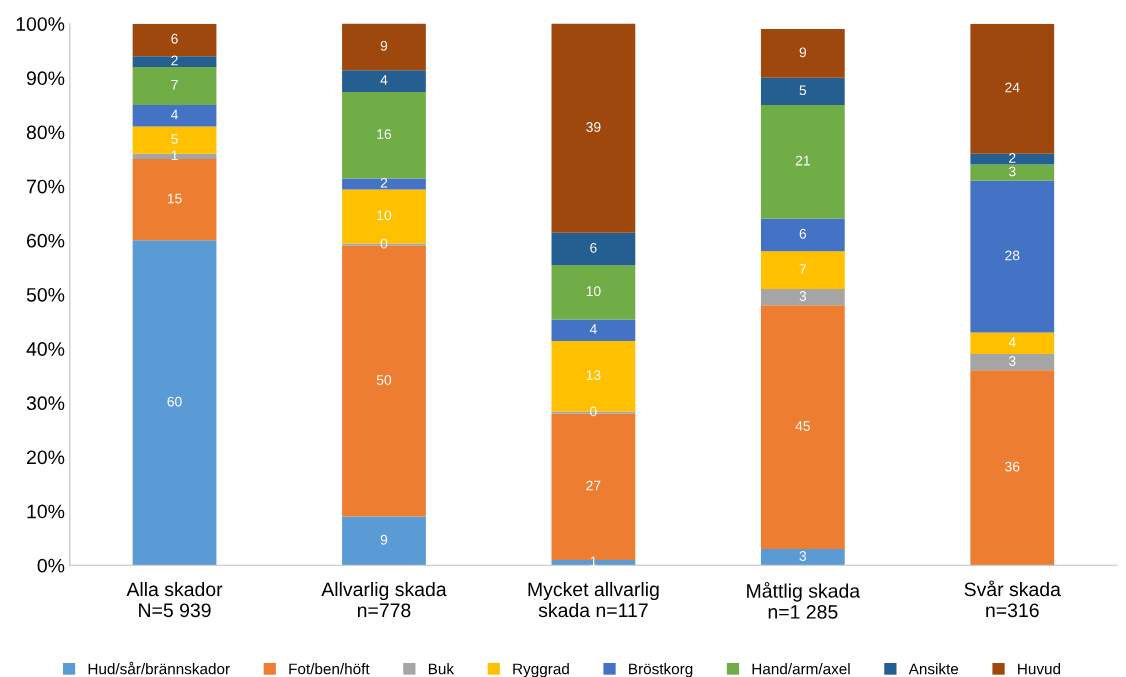 Image resolution: width=1126 pixels, height=677 pixels. Describe the element at coordinates (441, 669) in the screenshot. I see `legend-label: Buk` at that location.